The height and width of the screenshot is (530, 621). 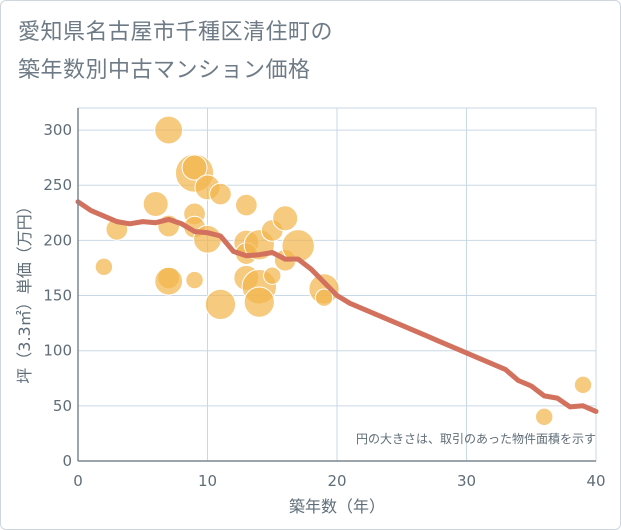 I want to click on y-axis-title: 坪（3.3㎡）単価（万円）, so click(x=24, y=290).